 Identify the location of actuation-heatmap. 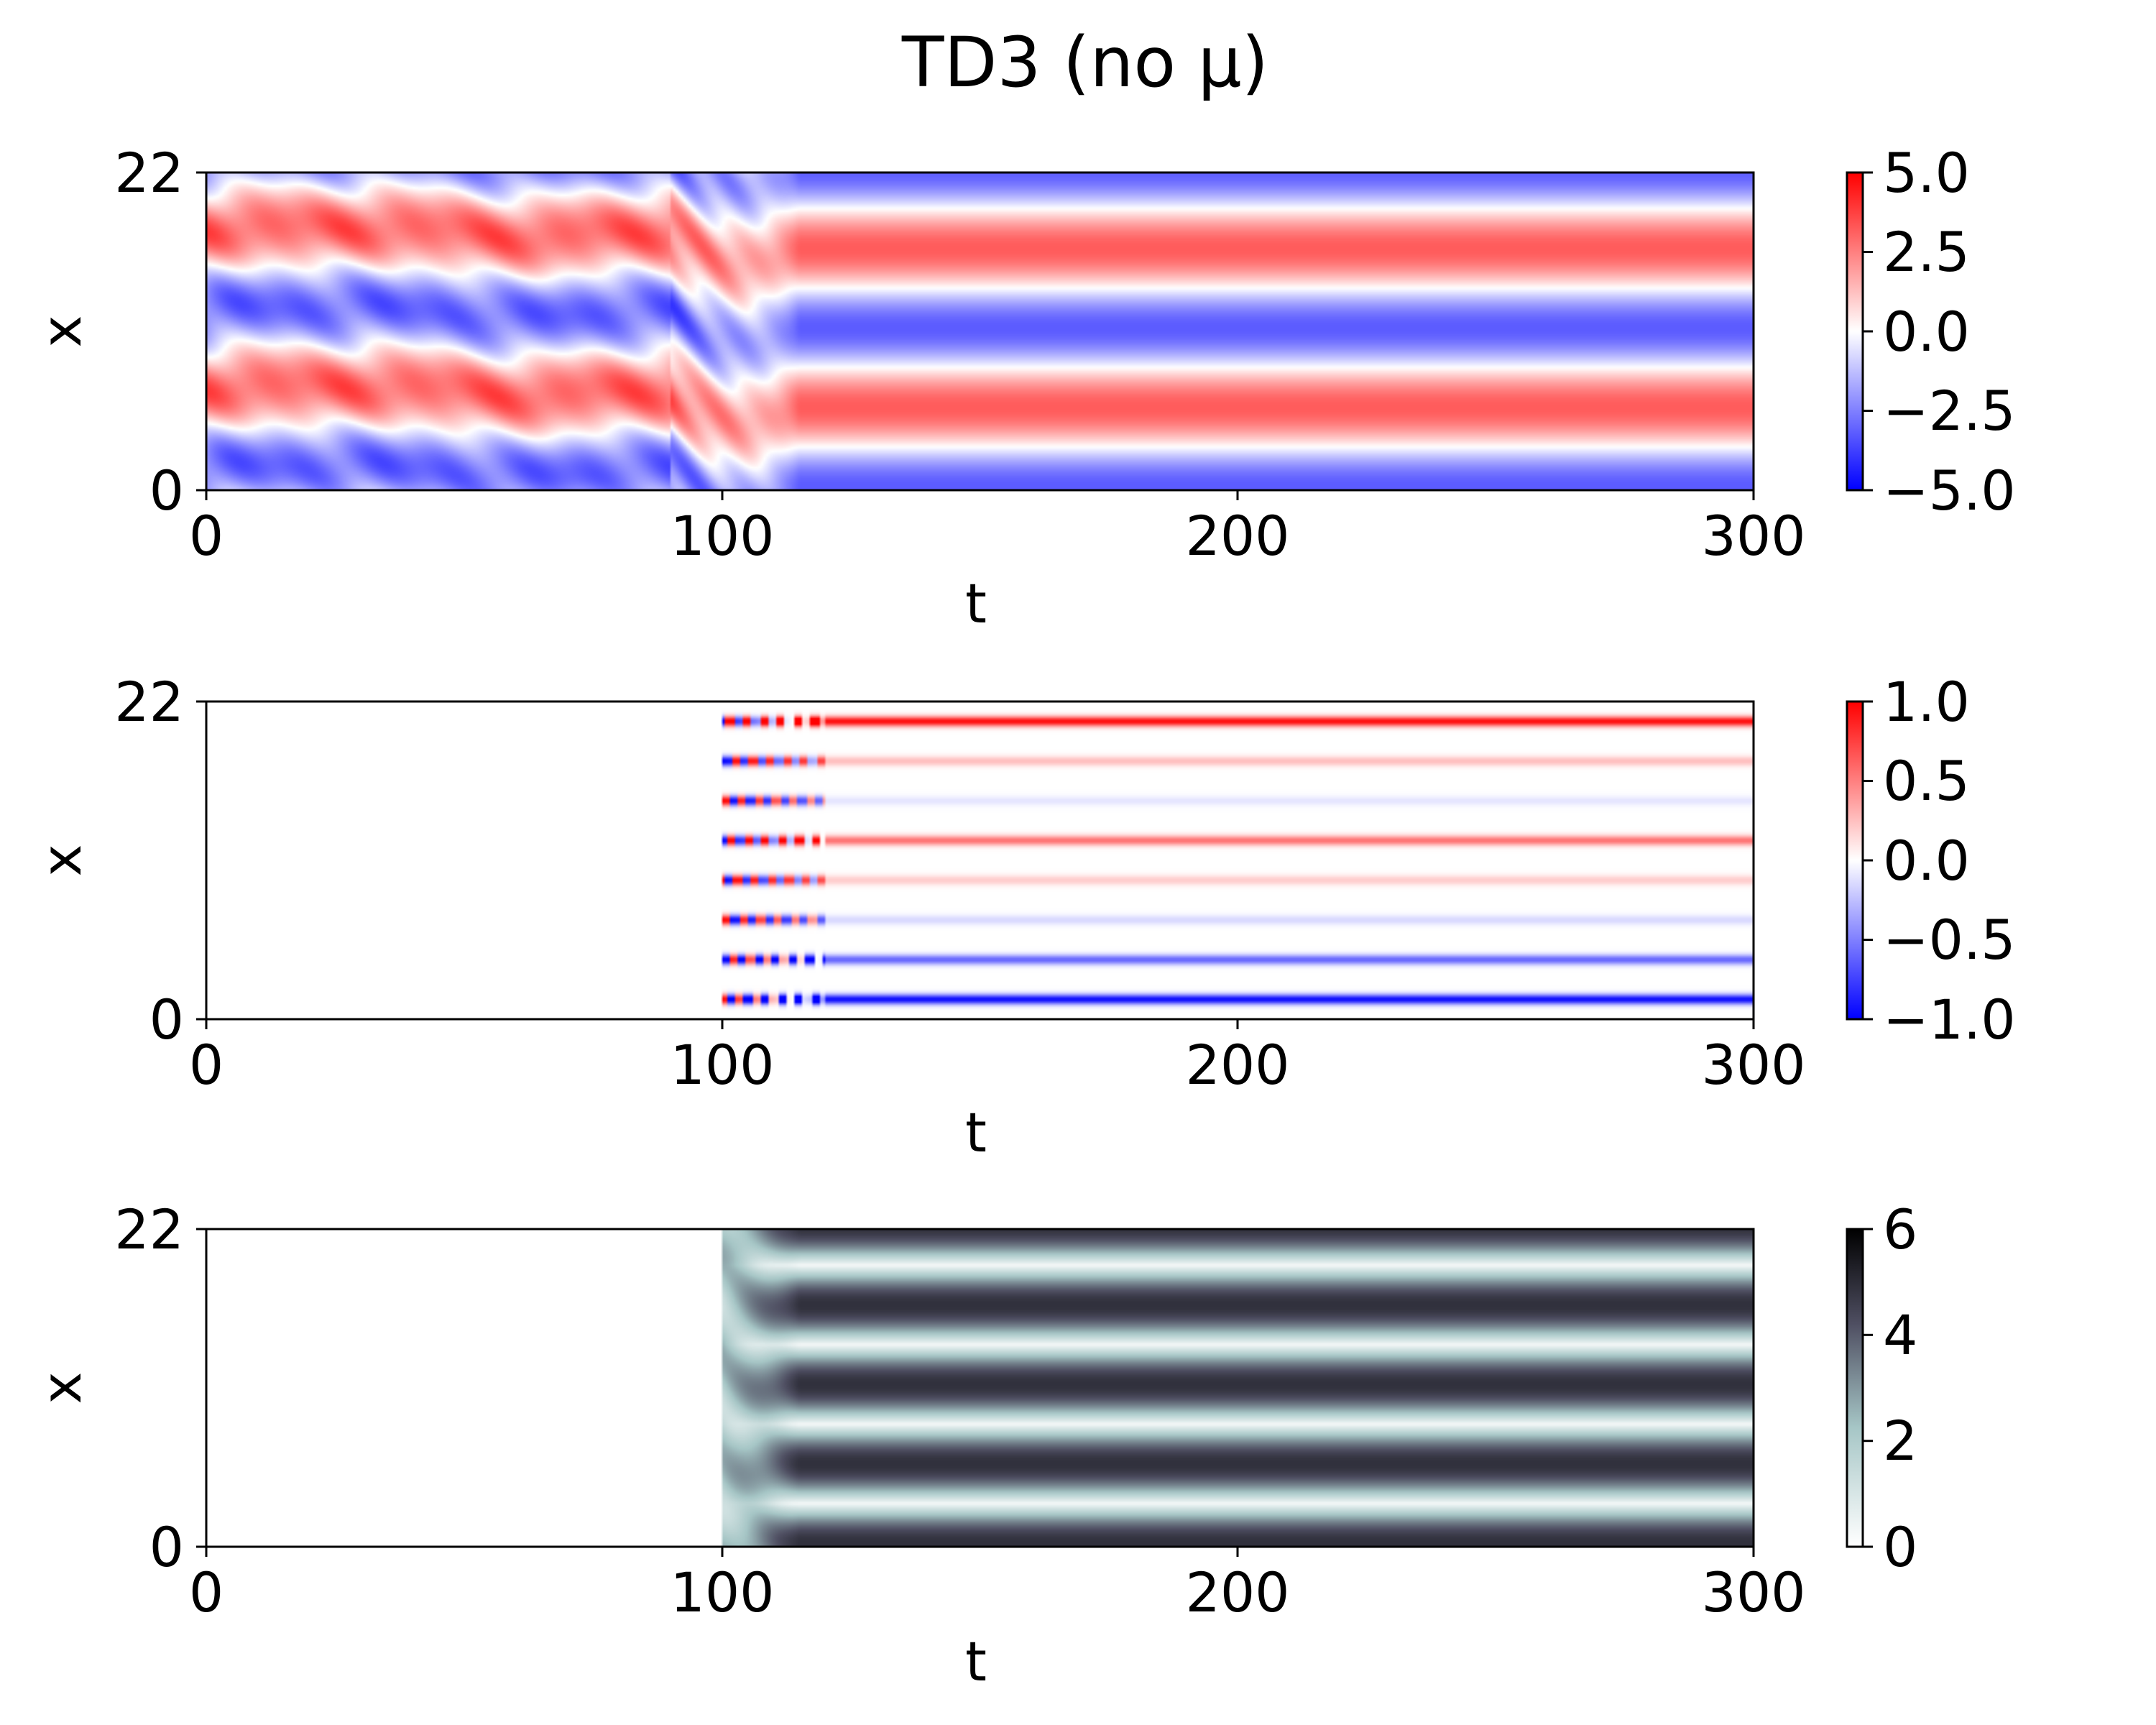
(980, 860).